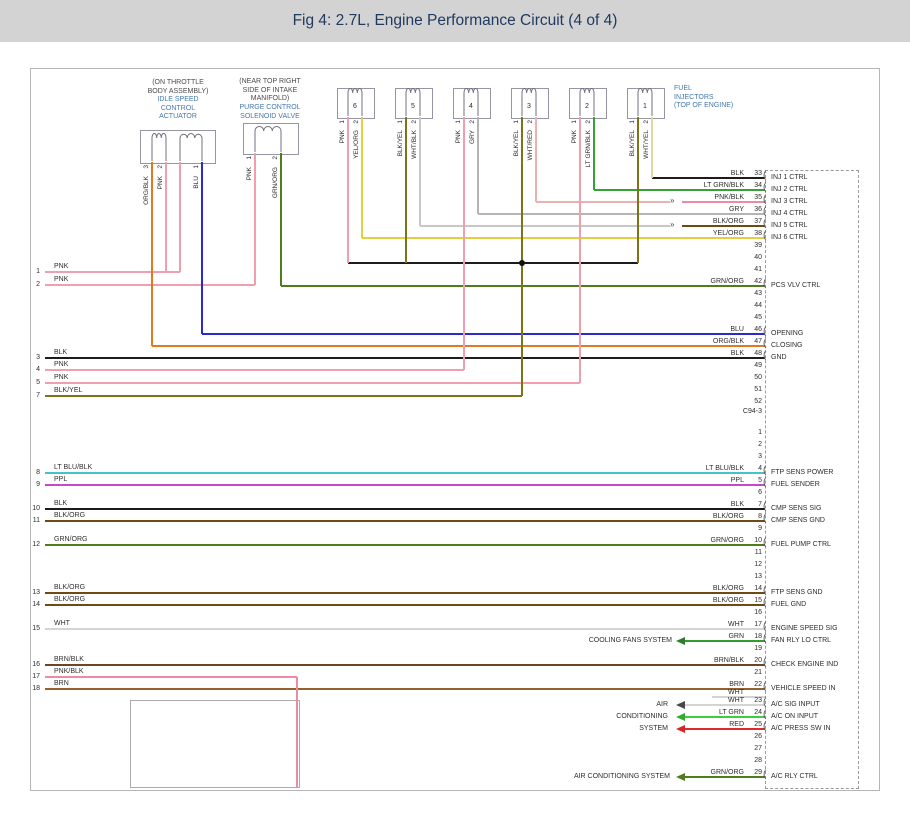 The image size is (910, 816). I want to click on lead-wire-label: LT GRN/BLK, so click(588, 149).